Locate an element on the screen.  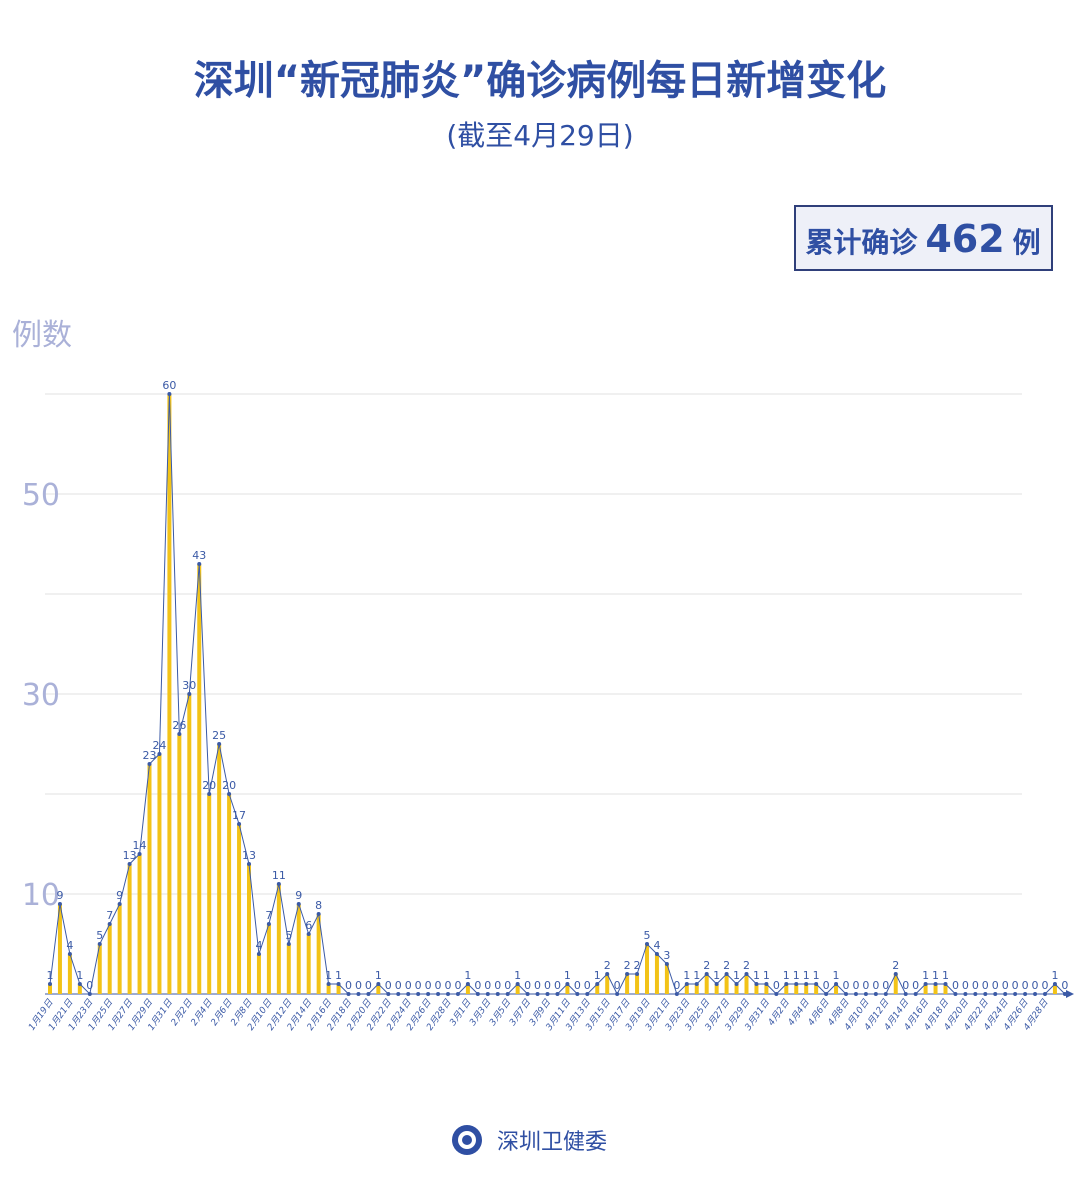
data-label: 11 is located at coordinates (279, 875).